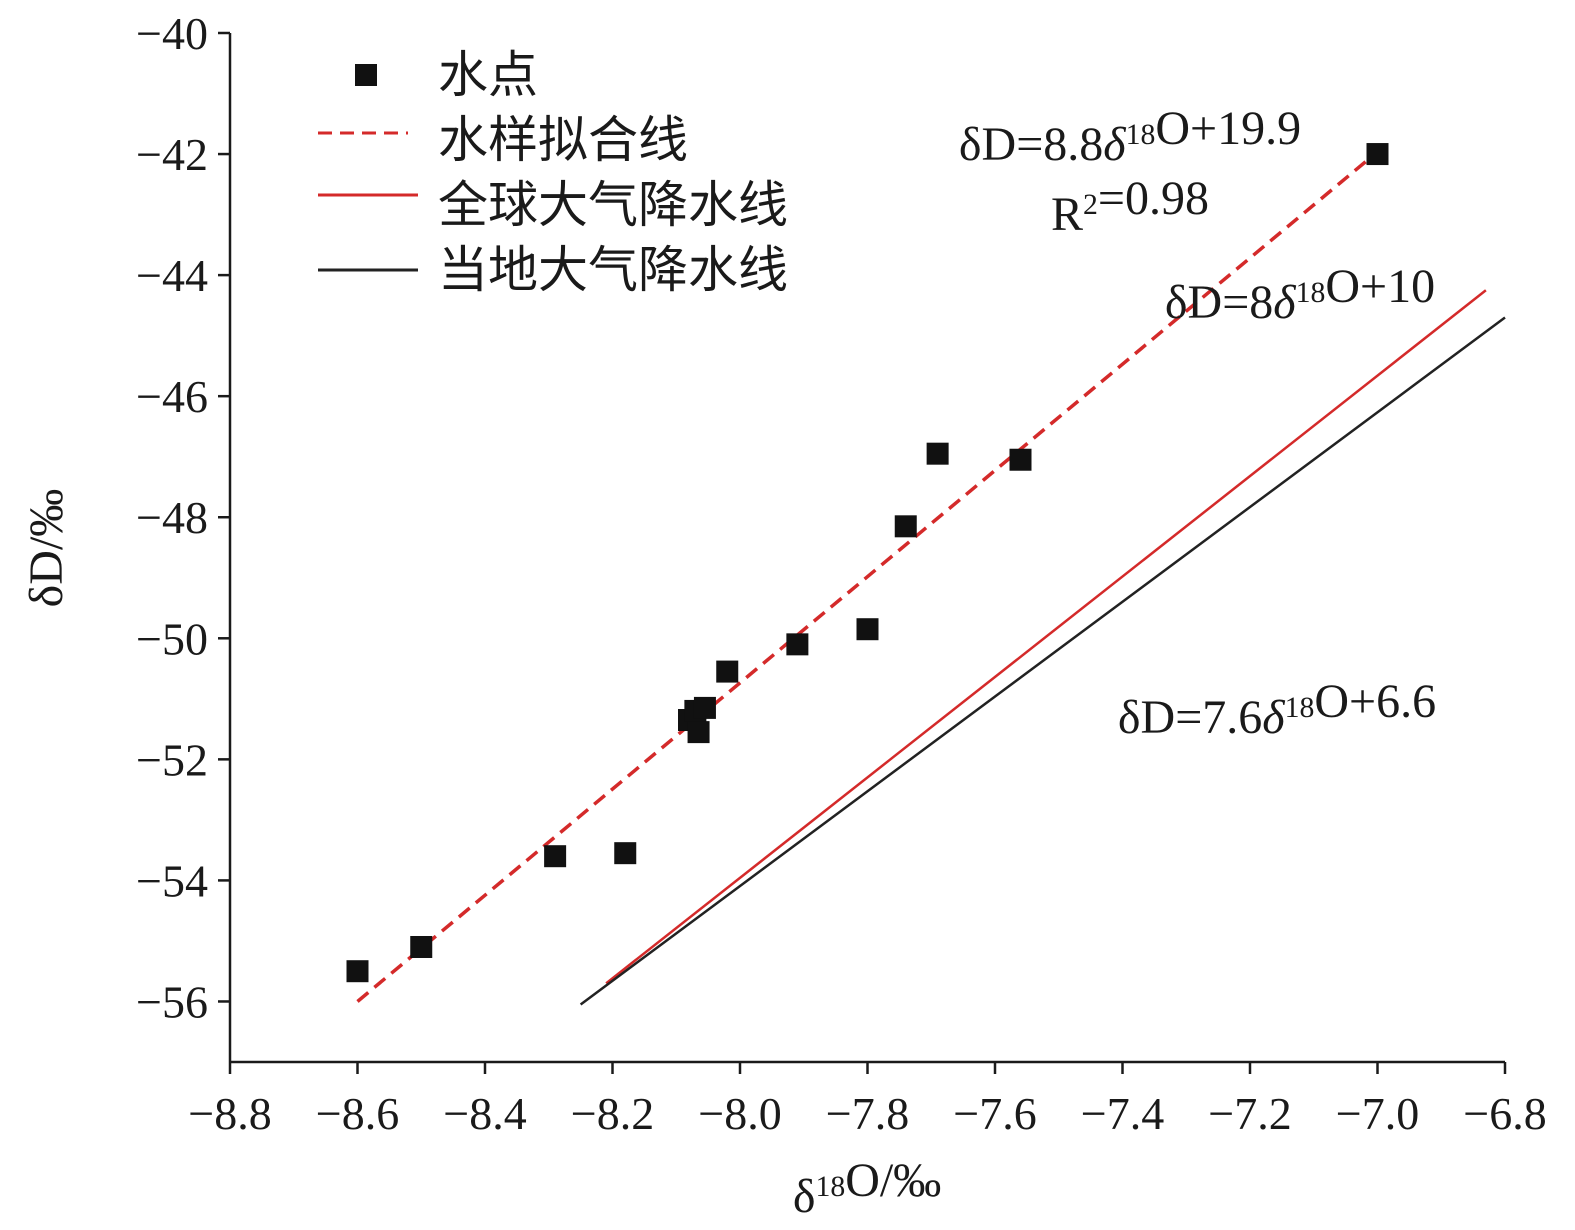 The width and height of the screenshot is (1575, 1230). What do you see at coordinates (1377, 1113) in the screenshot?
I see `x-tick-label: −7.0` at bounding box center [1377, 1113].